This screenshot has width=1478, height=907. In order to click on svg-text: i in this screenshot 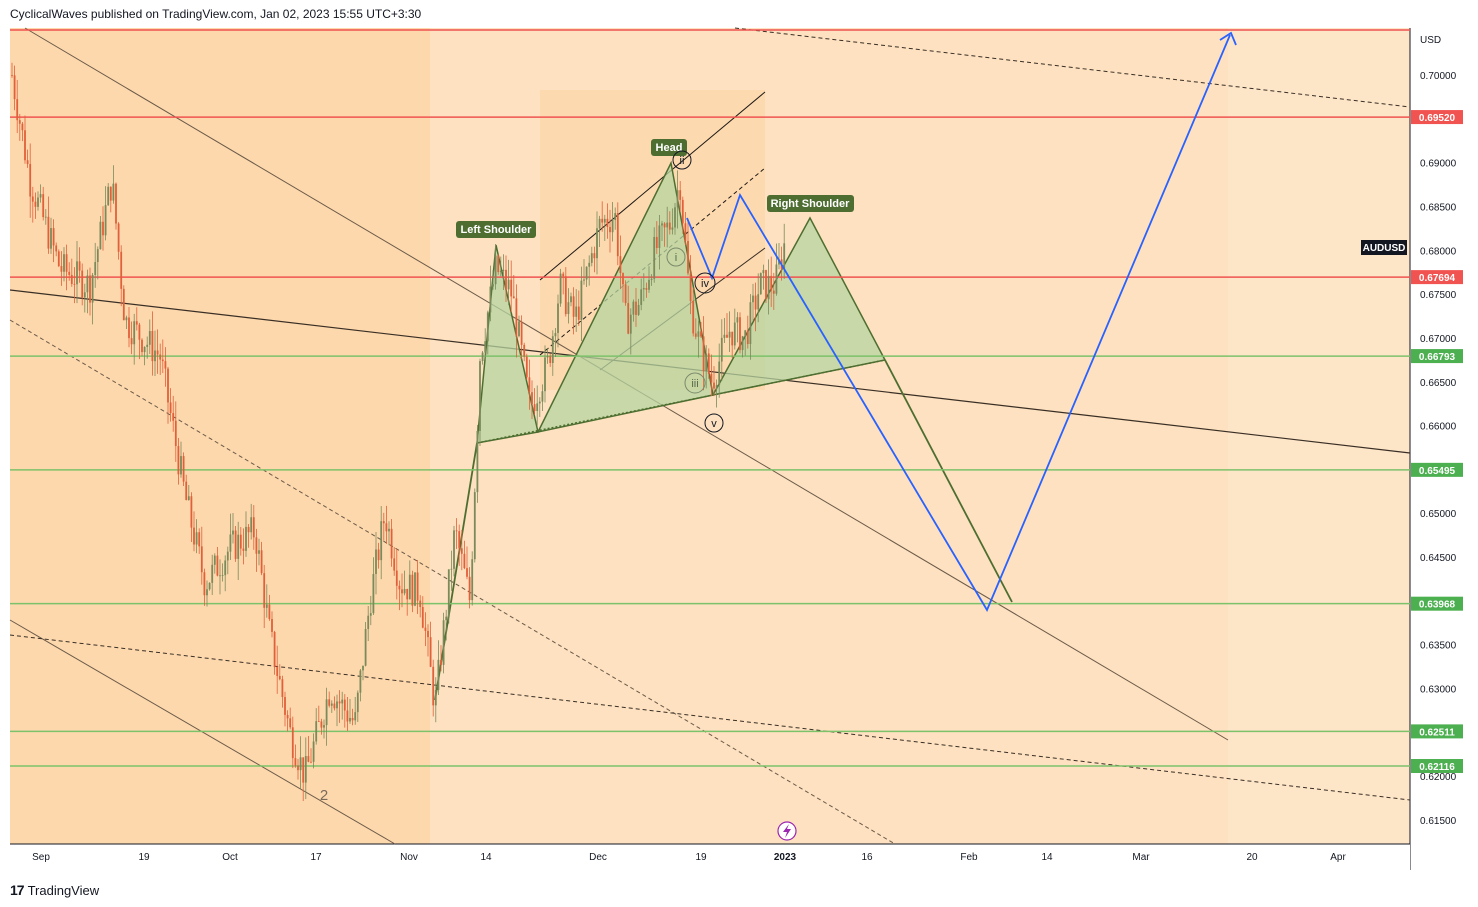, I will do `click(676, 258)`.